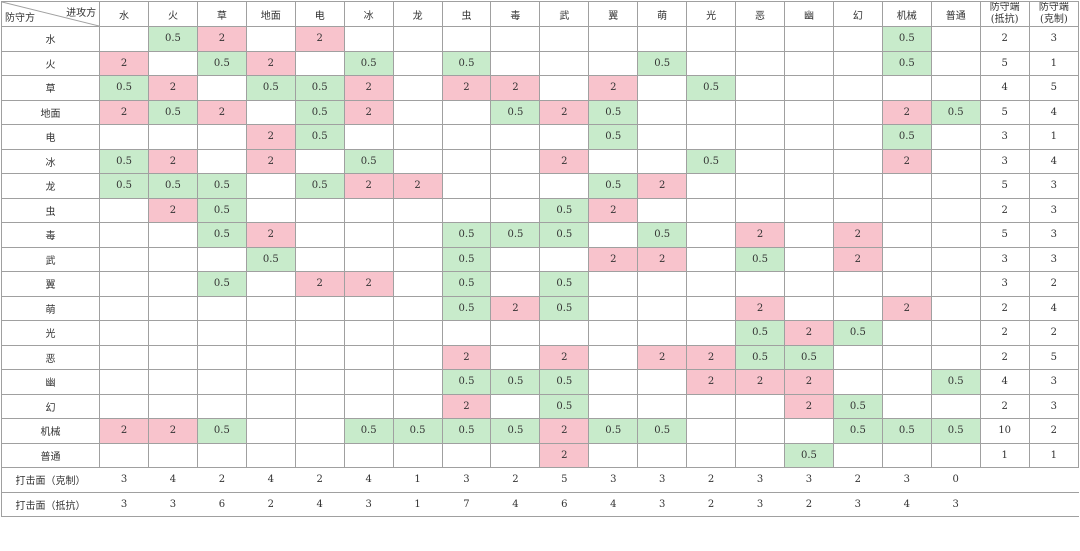 This screenshot has width=1080, height=551. Describe the element at coordinates (50, 308) in the screenshot. I see `row-header: 萌` at that location.